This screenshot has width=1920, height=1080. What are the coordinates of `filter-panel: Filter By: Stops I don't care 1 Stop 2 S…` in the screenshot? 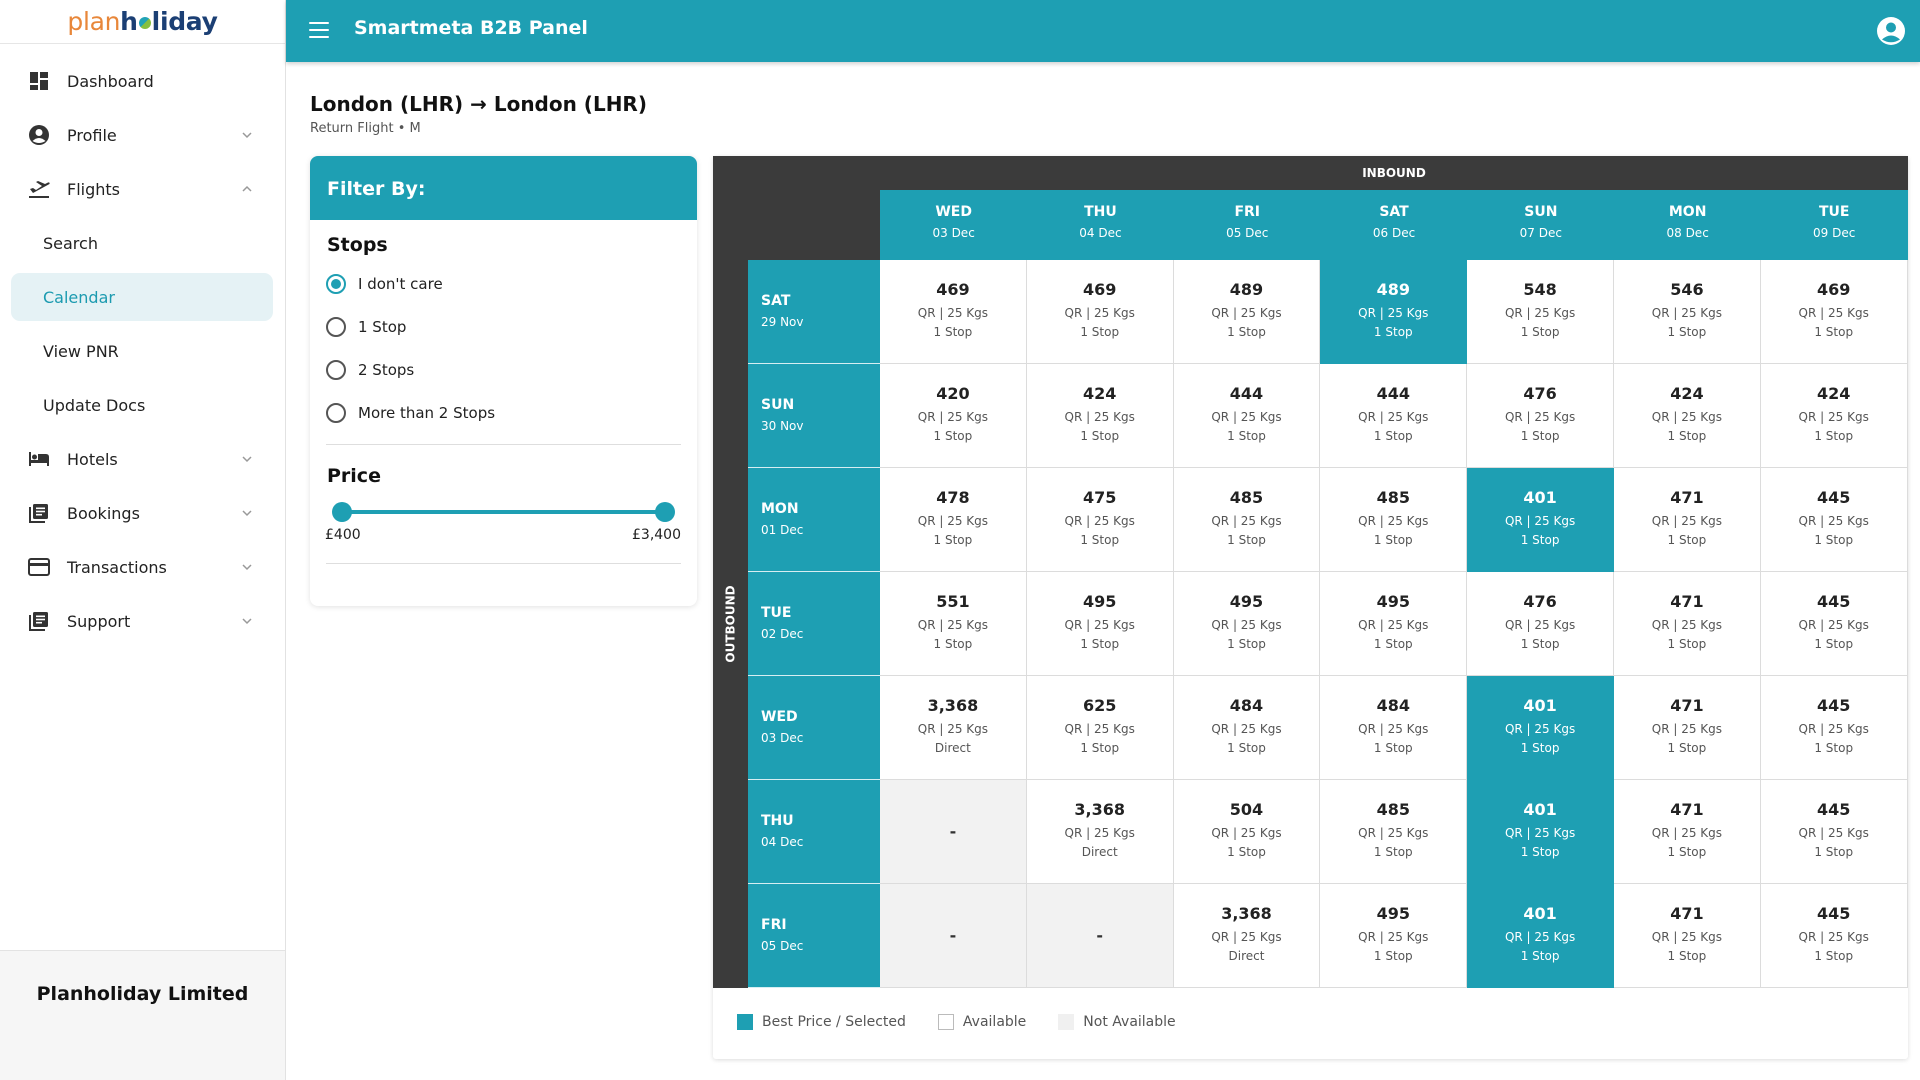 It's located at (503, 381).